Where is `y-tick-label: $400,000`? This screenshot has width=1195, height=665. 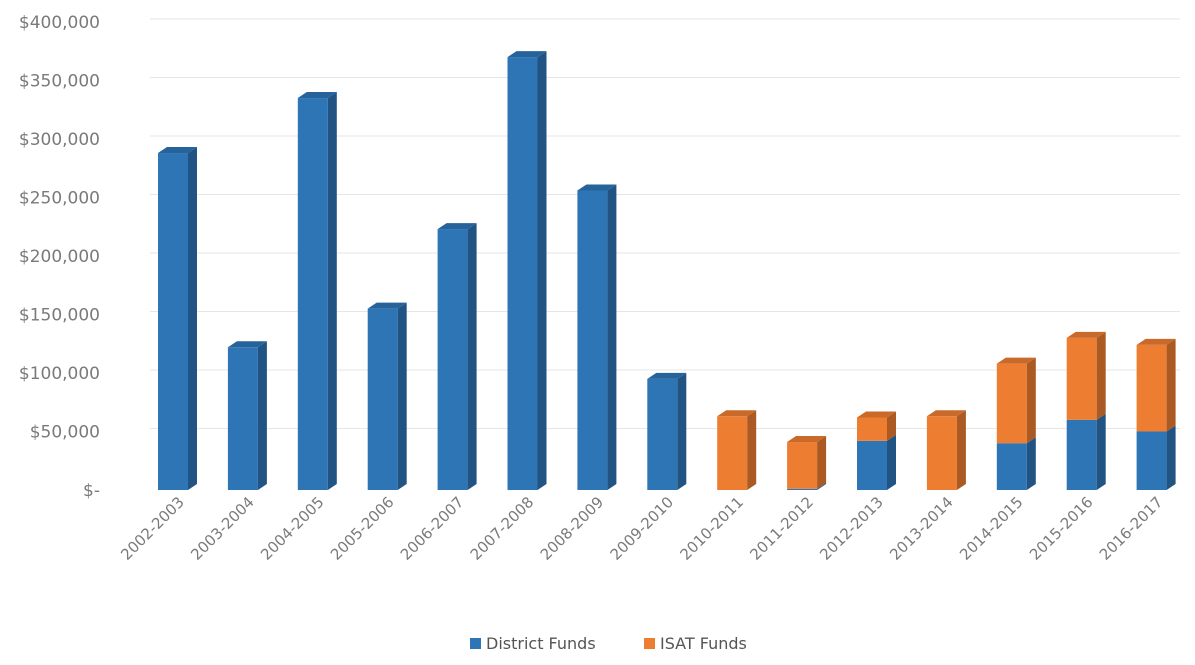 y-tick-label: $400,000 is located at coordinates (59, 23).